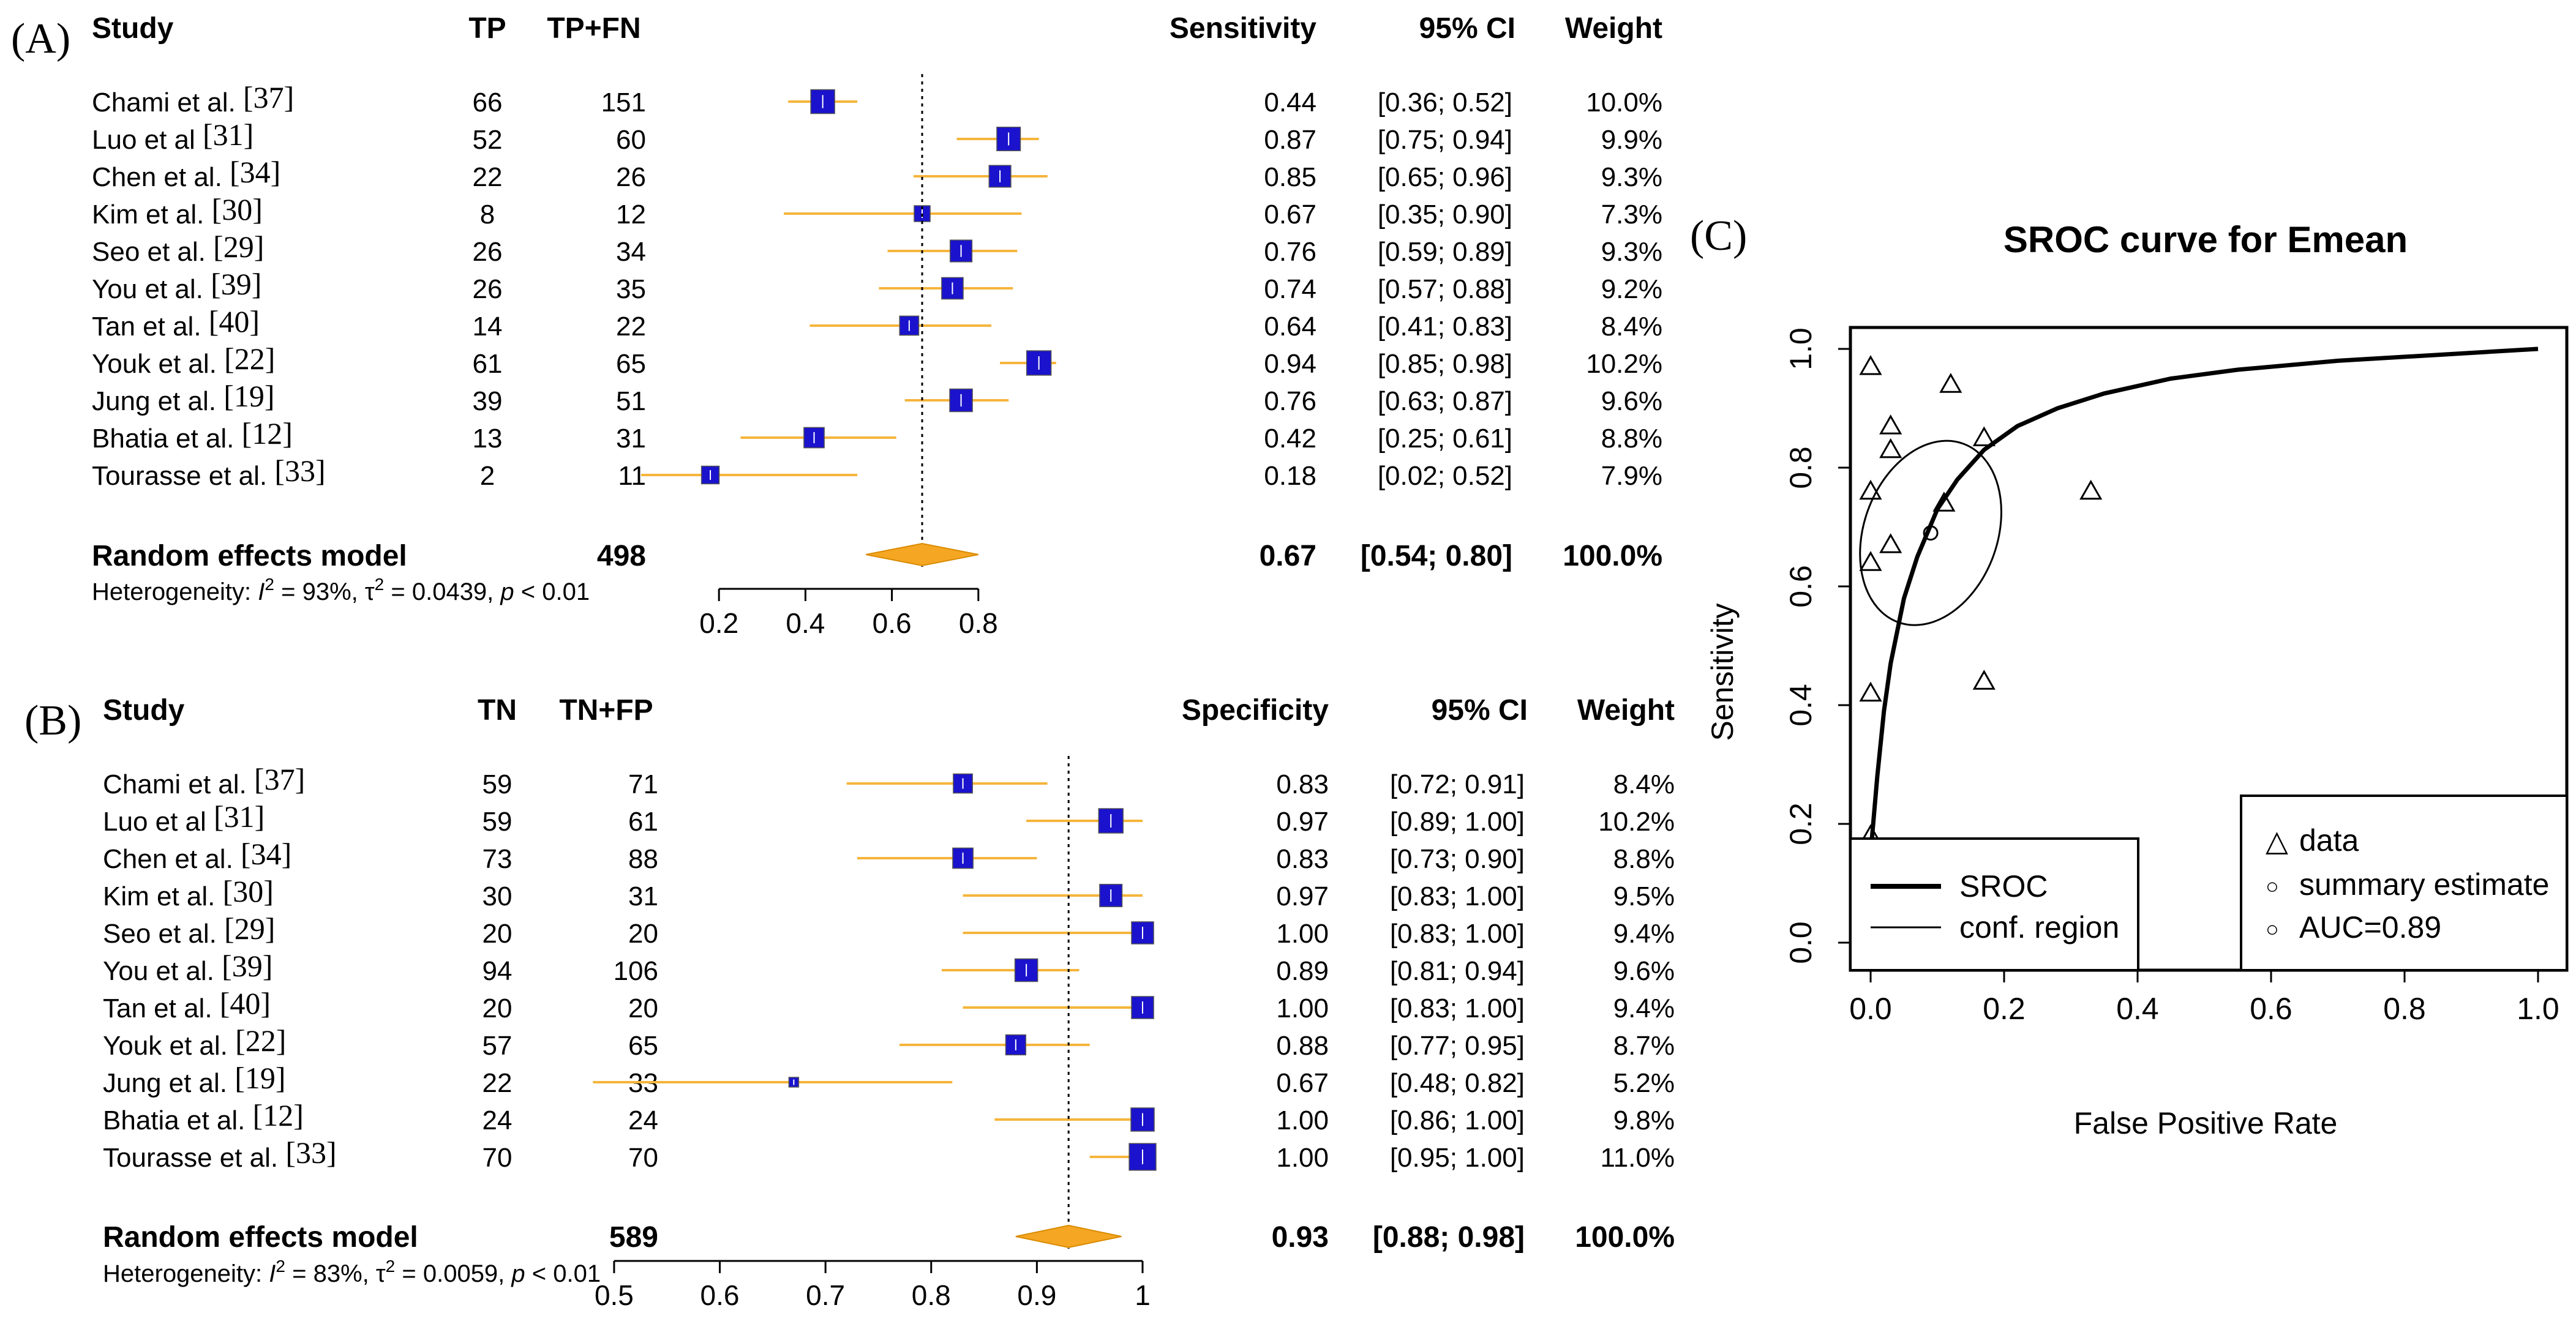  What do you see at coordinates (643, 784) in the screenshot?
I see `total-value: 71` at bounding box center [643, 784].